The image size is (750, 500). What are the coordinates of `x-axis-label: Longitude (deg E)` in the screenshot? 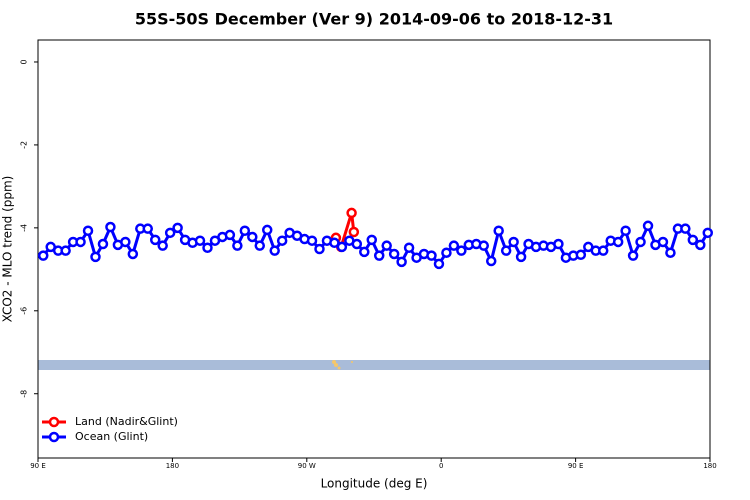 It's located at (374, 484).